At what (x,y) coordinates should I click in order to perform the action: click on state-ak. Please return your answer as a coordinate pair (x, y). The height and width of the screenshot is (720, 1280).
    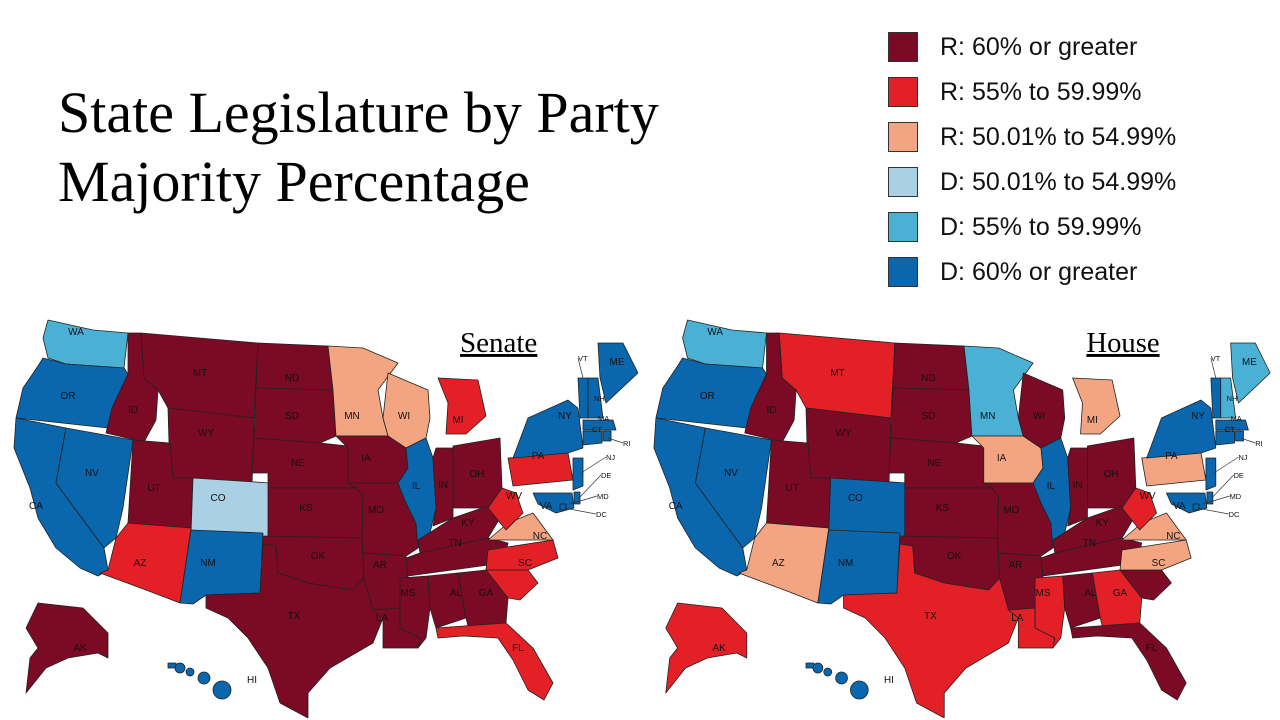
    Looking at the image, I should click on (706, 648).